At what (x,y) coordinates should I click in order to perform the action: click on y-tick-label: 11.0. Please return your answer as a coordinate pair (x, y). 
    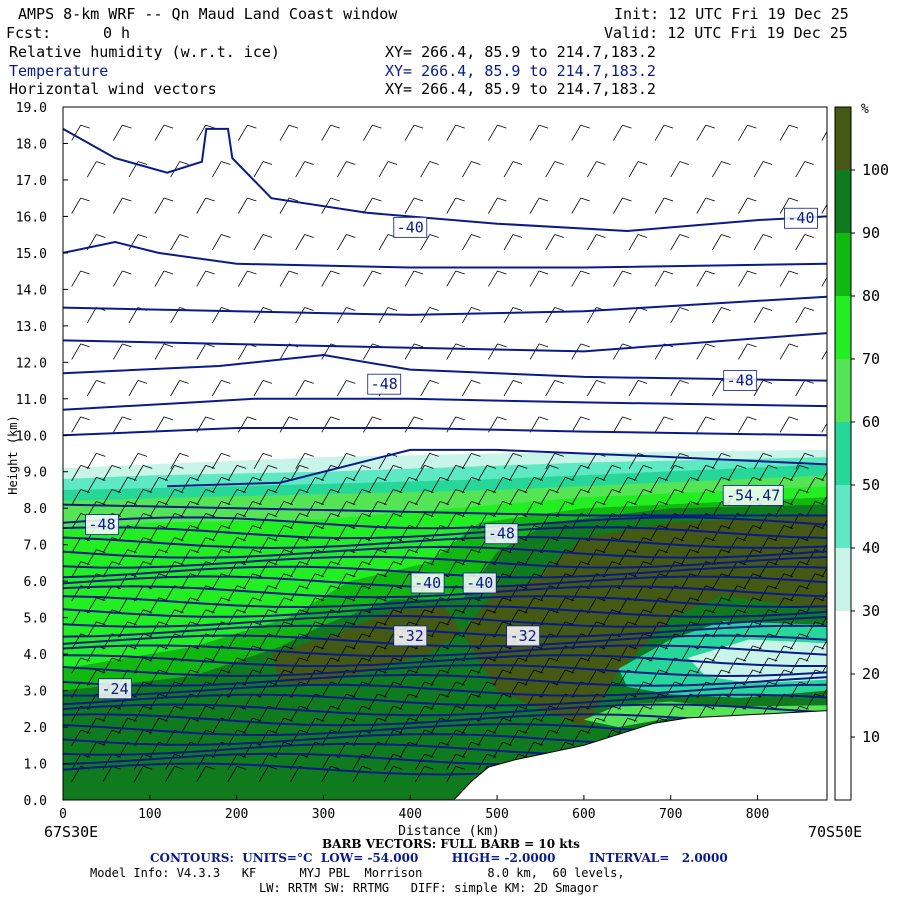
    Looking at the image, I should click on (31, 400).